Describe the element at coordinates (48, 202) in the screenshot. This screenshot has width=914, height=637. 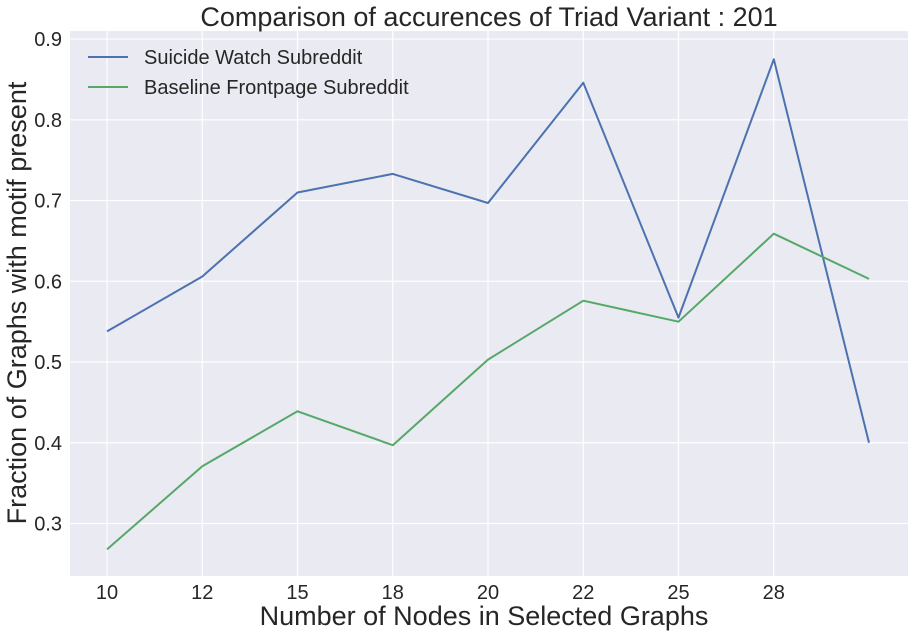
I see `y-tick-label: 0.7` at that location.